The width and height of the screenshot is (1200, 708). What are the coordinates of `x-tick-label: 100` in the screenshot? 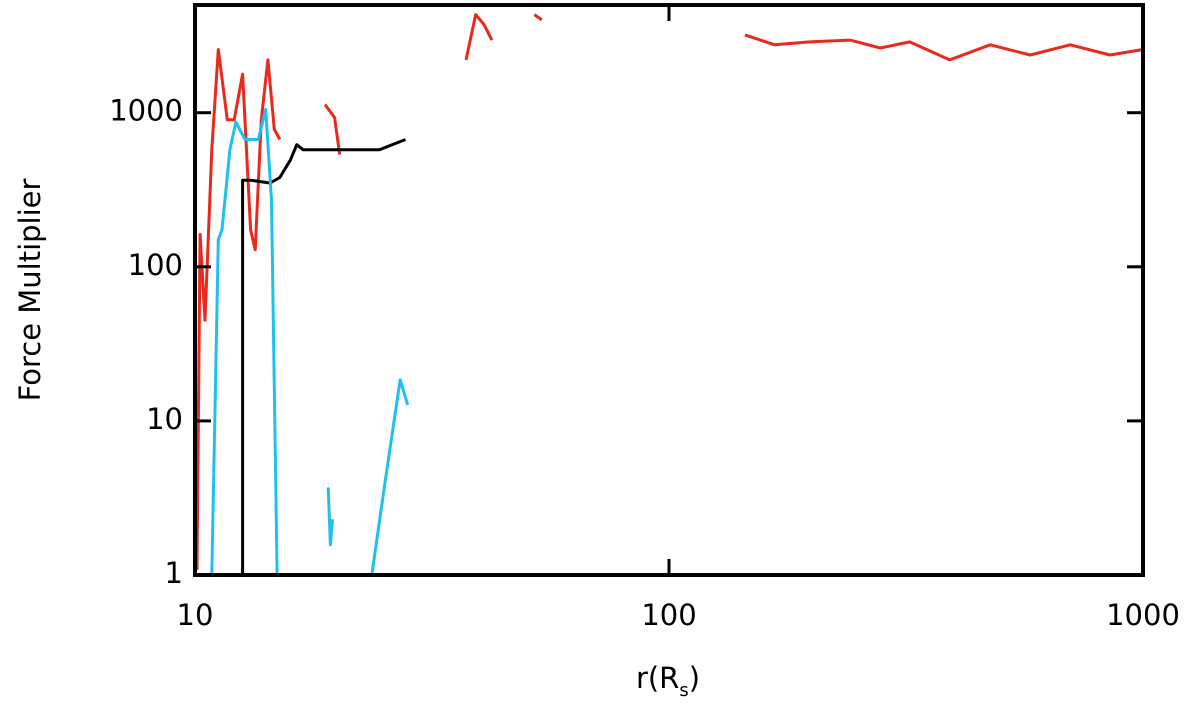 It's located at (668, 615).